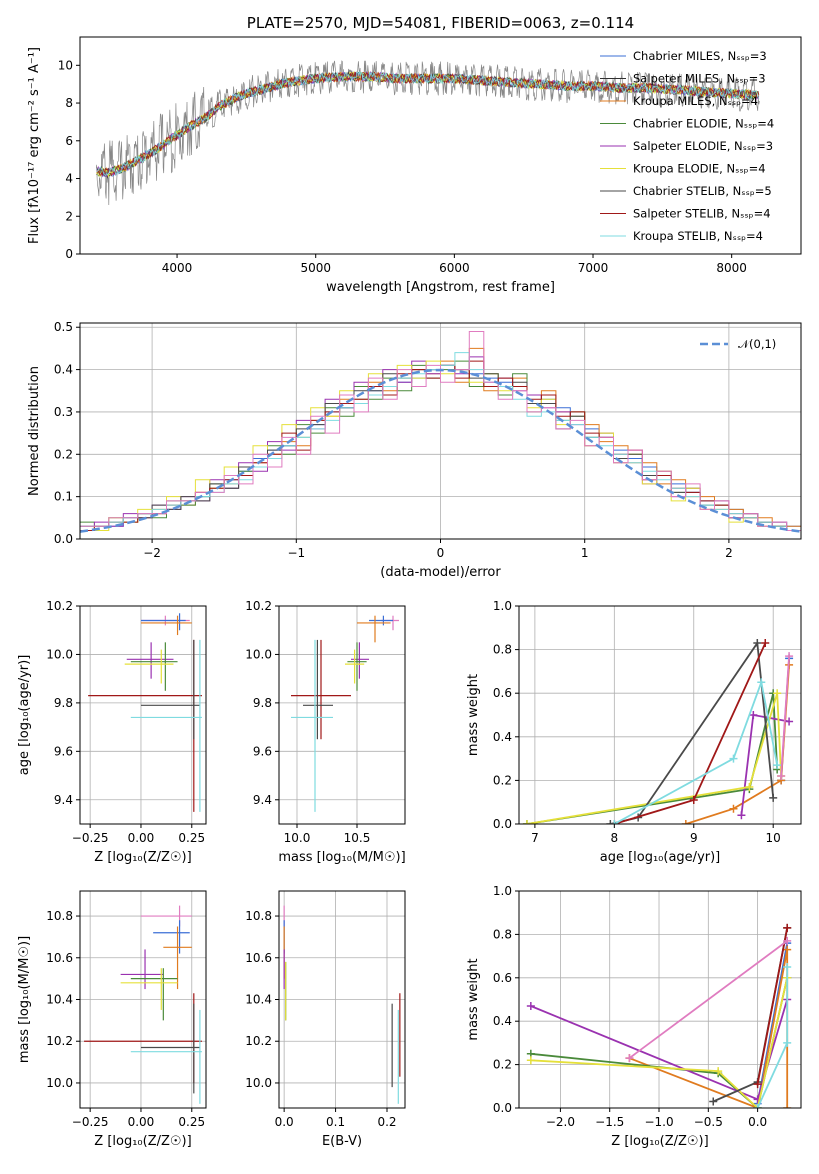  I want to click on residuals-ytick-label: 0.5, so click(63, 327).